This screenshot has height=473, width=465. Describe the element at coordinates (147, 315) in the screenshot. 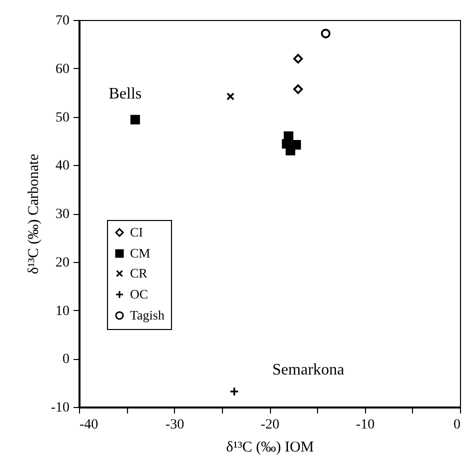

I see `legend-label: Tagish` at that location.